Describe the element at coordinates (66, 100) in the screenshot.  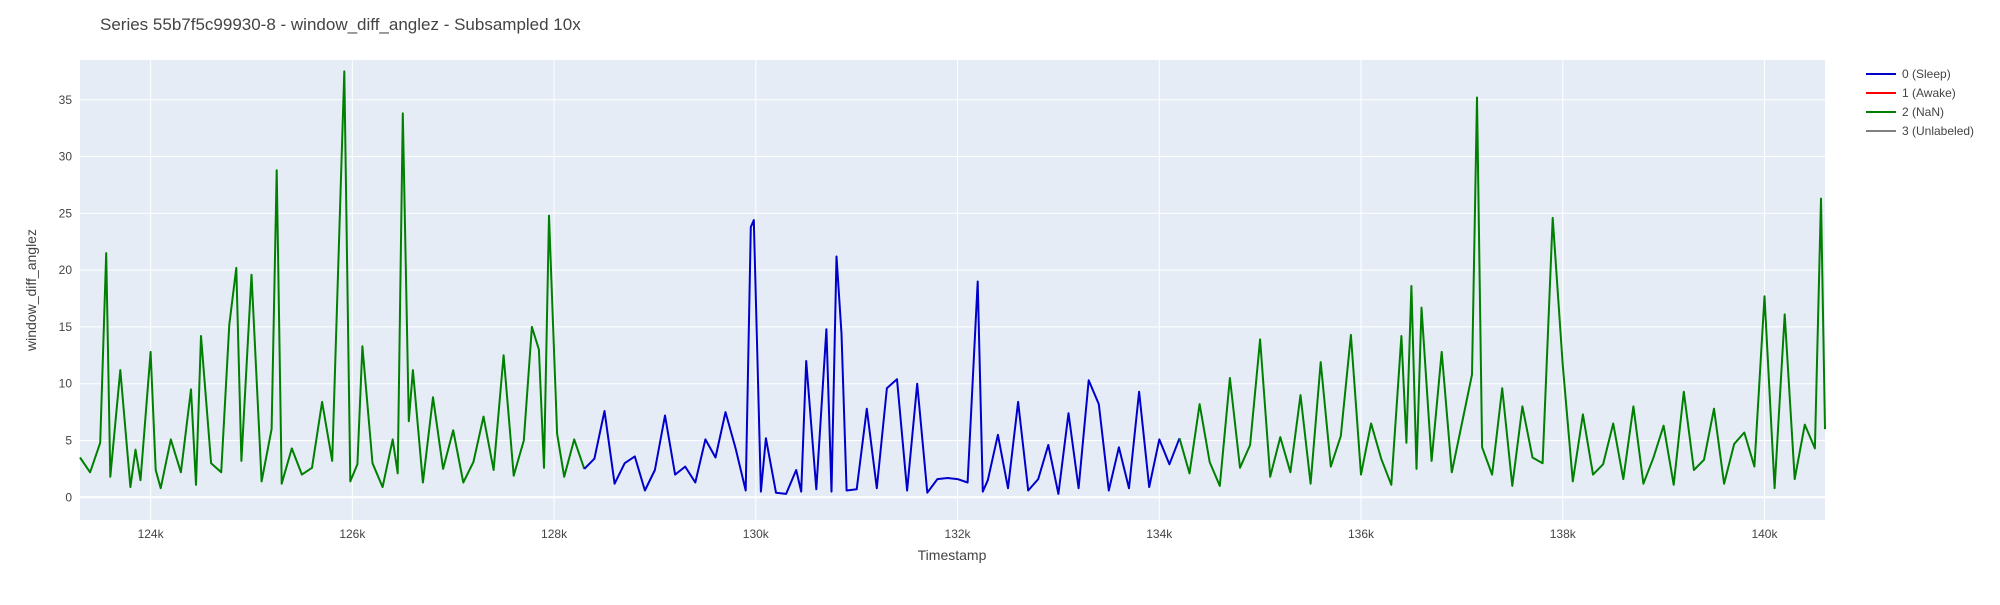
I see `y-tick-label: 35` at that location.